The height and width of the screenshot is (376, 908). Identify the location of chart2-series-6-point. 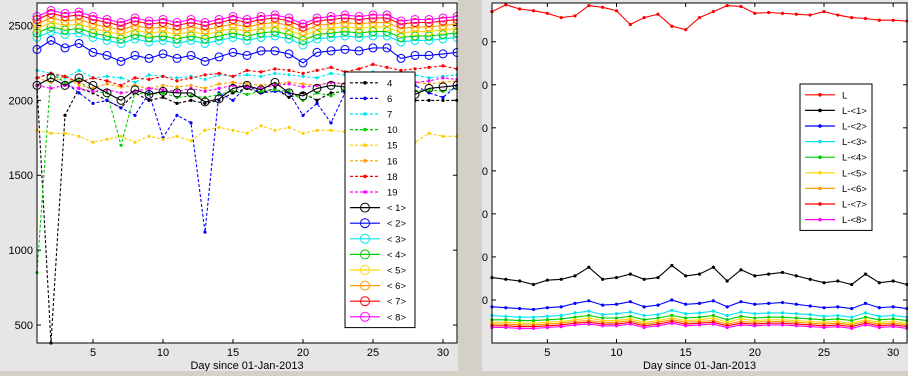
(589, 318).